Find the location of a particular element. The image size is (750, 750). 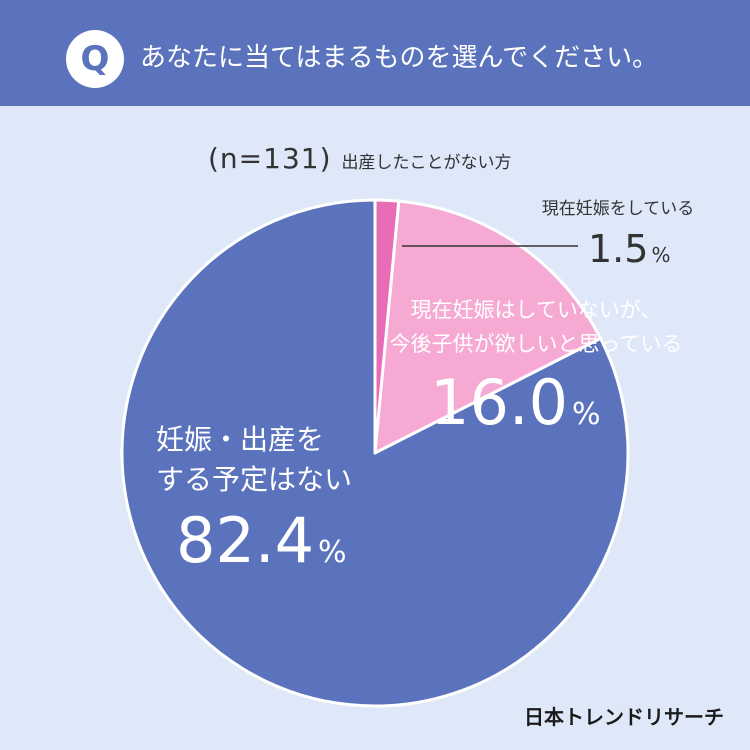

slice-label-want-child-line1: 現在妊娠はしていないが、 is located at coordinates (536, 310).